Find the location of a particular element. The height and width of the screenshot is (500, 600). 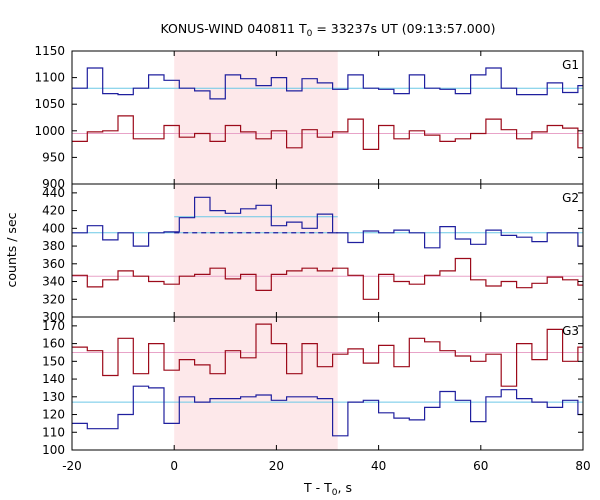

series-red-g3 is located at coordinates (327, 355).